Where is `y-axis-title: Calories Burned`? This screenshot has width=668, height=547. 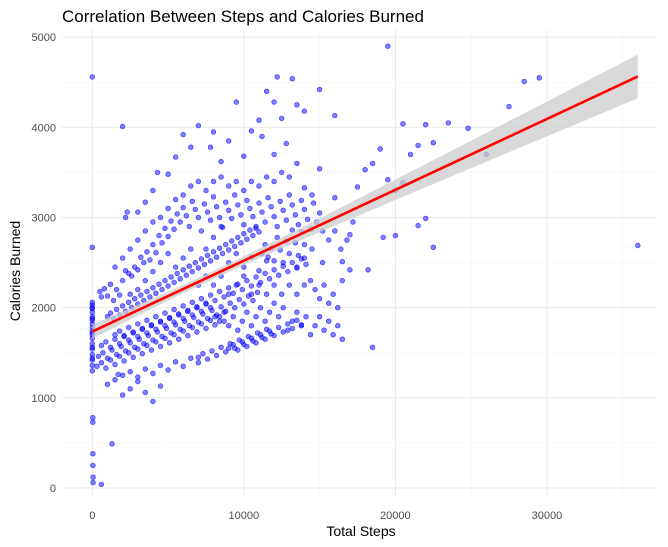
y-axis-title: Calories Burned is located at coordinates (15, 271).